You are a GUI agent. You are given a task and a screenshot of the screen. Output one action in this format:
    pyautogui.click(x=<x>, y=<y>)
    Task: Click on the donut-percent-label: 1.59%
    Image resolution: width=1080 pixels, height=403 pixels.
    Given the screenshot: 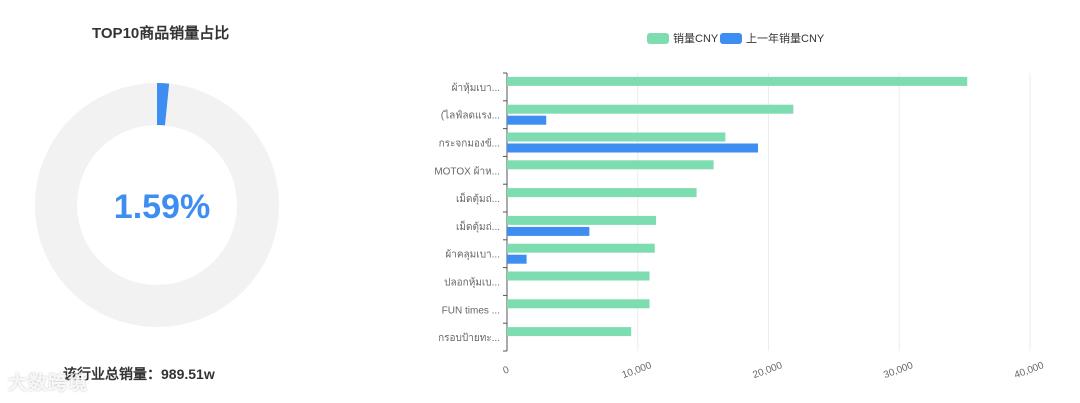 What is the action you would take?
    pyautogui.click(x=162, y=207)
    